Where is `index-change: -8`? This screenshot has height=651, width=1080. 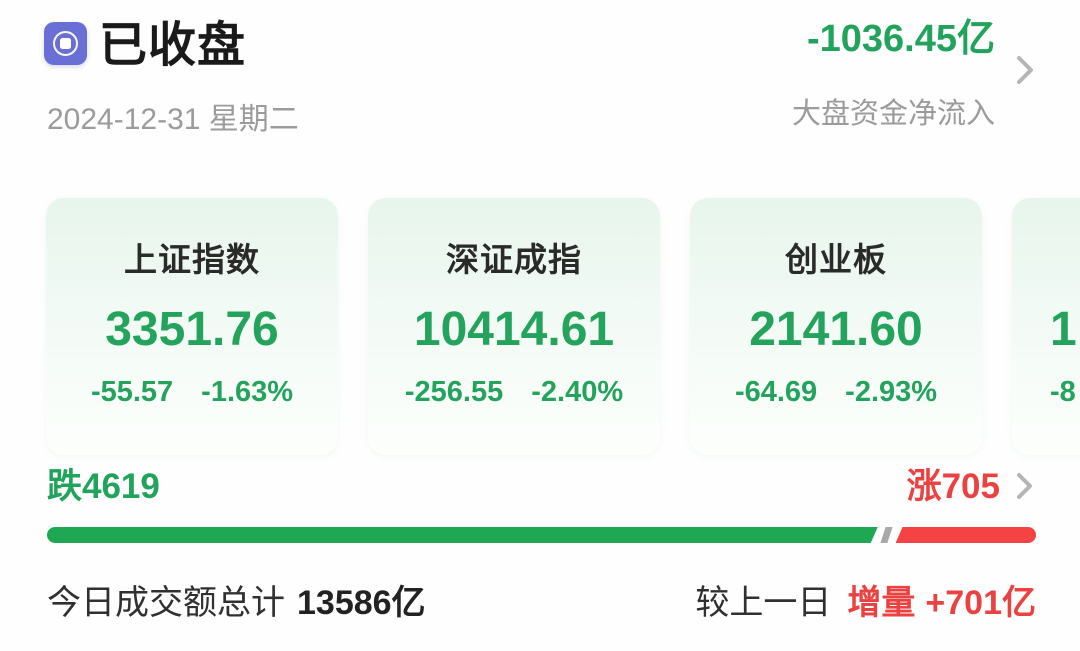 index-change: -8 is located at coordinates (1063, 392).